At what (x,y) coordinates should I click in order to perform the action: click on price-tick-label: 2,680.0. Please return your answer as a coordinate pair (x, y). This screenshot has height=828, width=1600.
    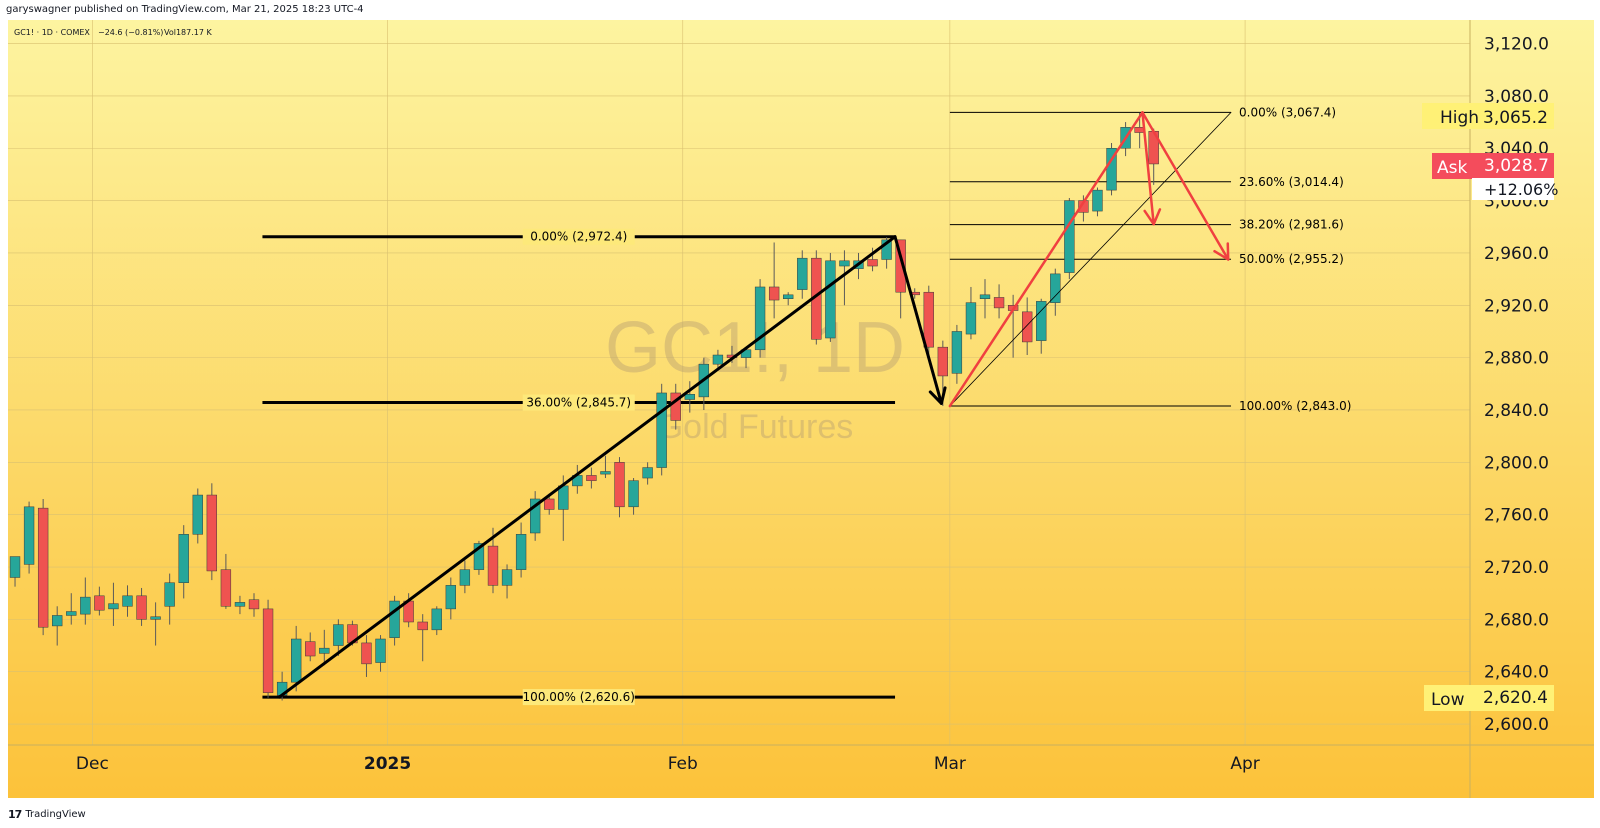
    Looking at the image, I should click on (1516, 620).